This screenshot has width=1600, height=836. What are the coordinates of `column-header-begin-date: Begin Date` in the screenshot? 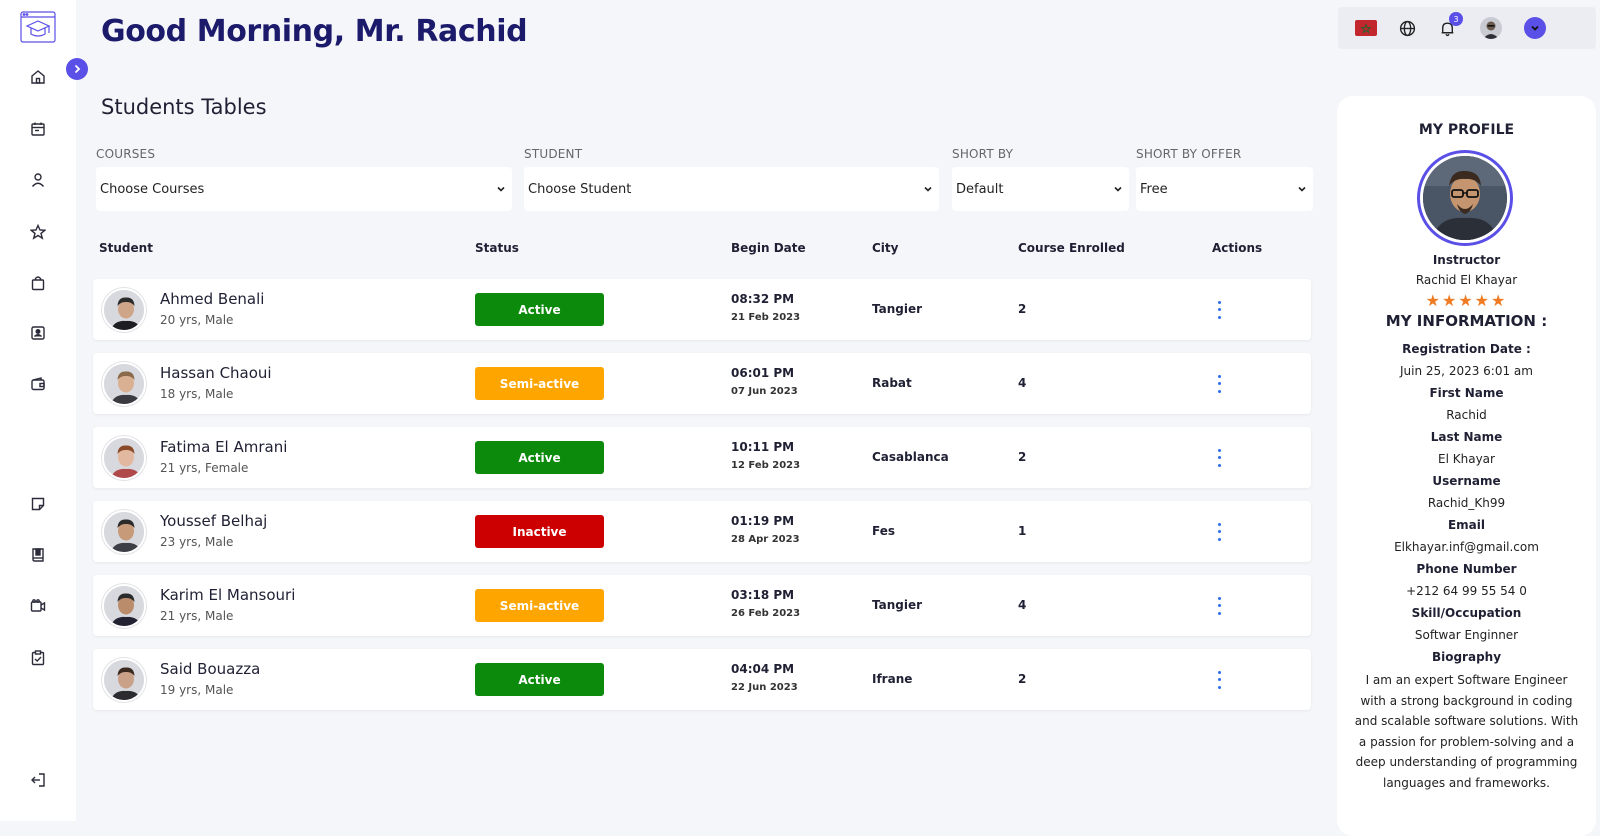 It's located at (768, 248).